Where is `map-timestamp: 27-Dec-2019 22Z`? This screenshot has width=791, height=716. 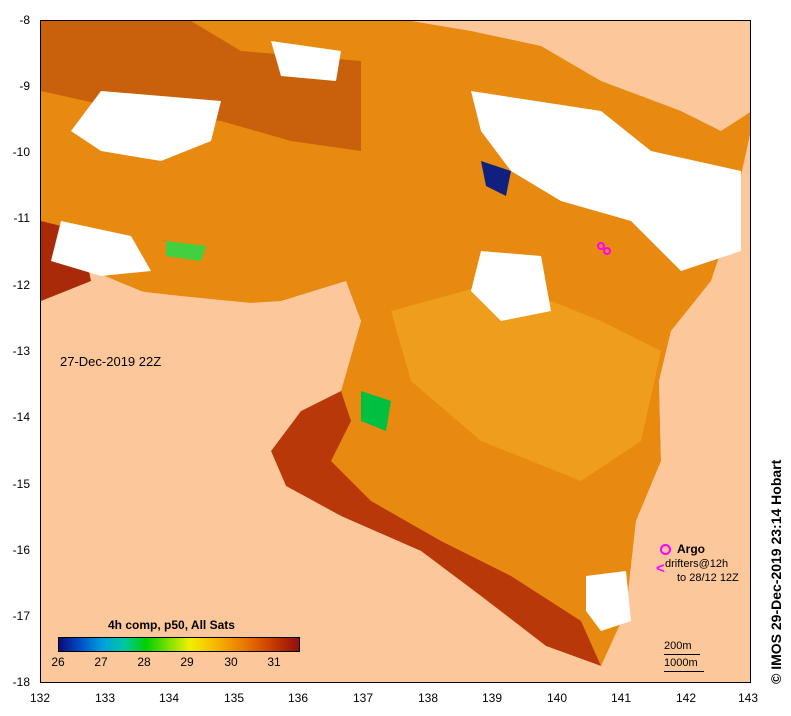 map-timestamp: 27-Dec-2019 22Z is located at coordinates (111, 361).